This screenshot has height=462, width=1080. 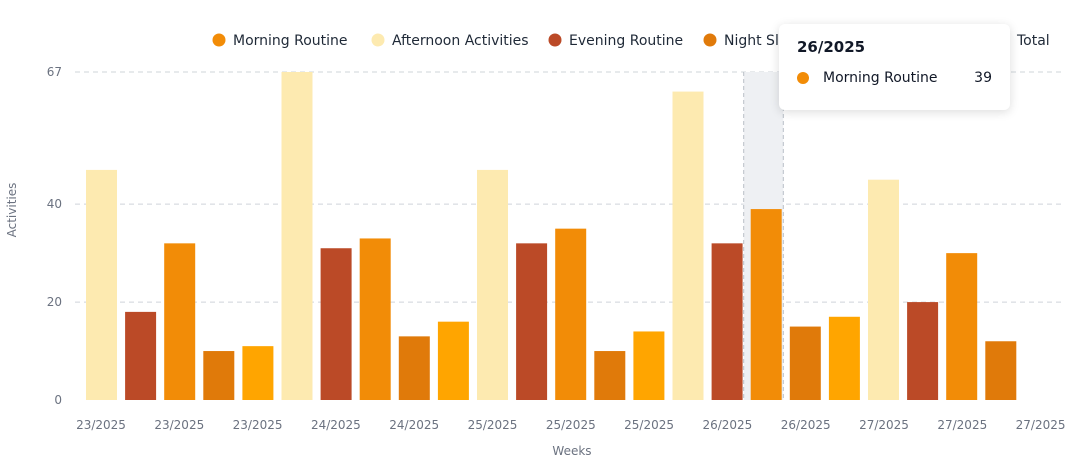 I want to click on tooltip-title: 26/2025, so click(x=831, y=47).